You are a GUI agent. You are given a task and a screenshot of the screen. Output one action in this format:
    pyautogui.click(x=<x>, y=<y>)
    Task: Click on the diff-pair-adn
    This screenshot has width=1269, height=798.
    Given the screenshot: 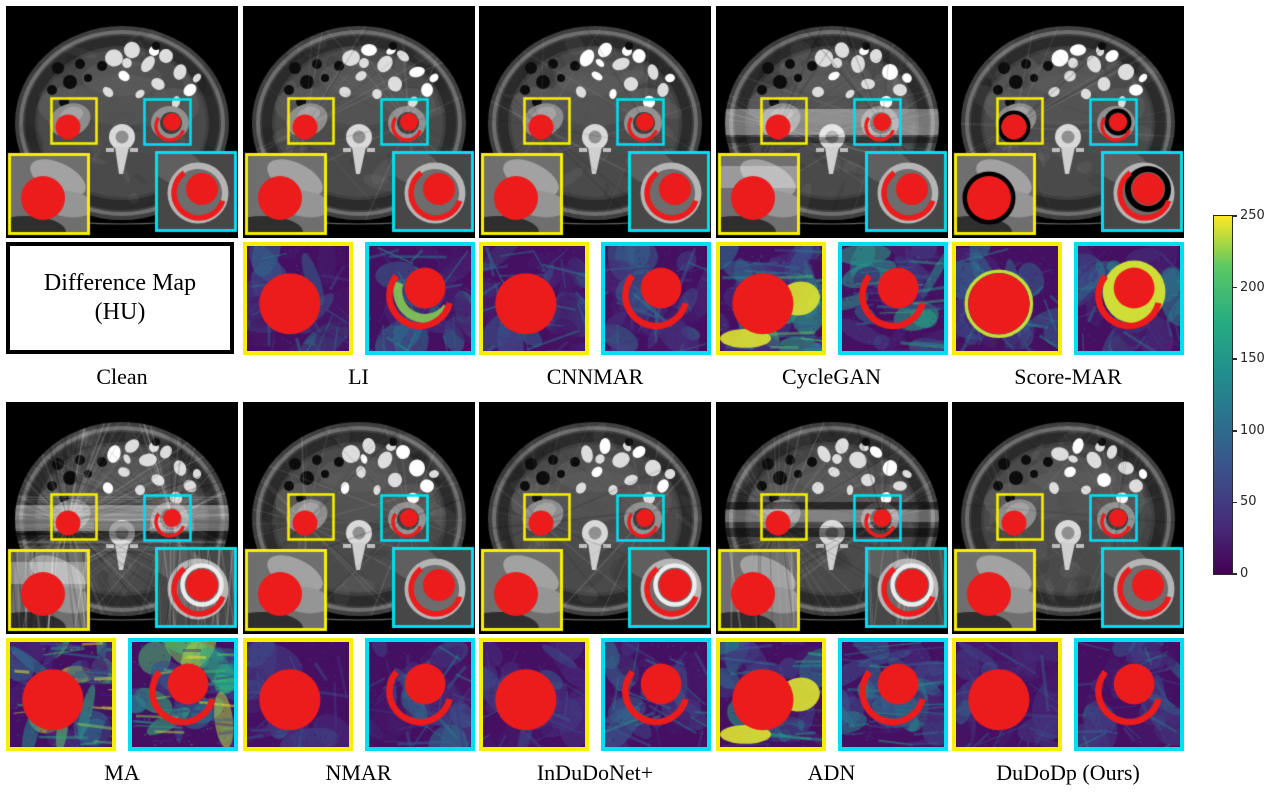 What is the action you would take?
    pyautogui.click(x=831, y=694)
    